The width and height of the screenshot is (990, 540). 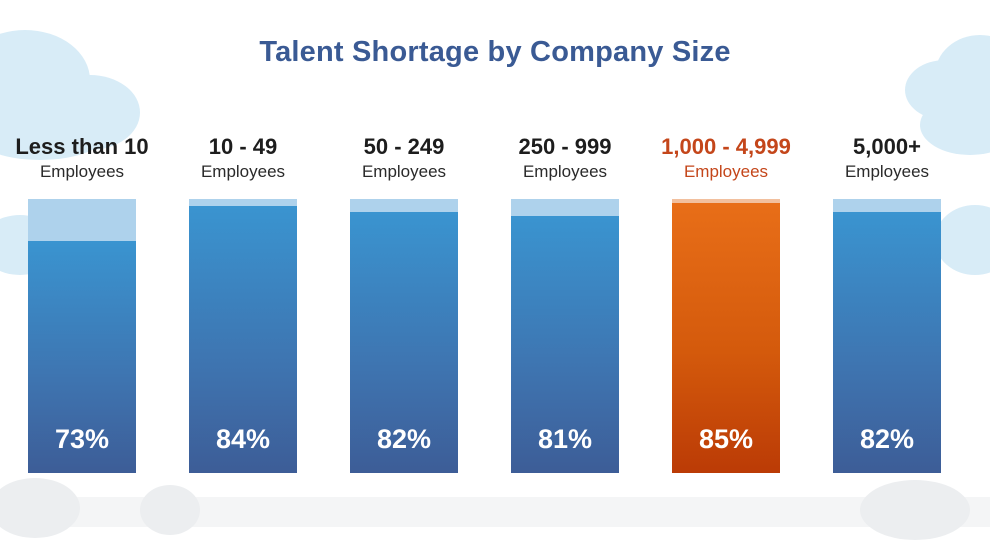 What do you see at coordinates (726, 439) in the screenshot?
I see `data-label: 85%` at bounding box center [726, 439].